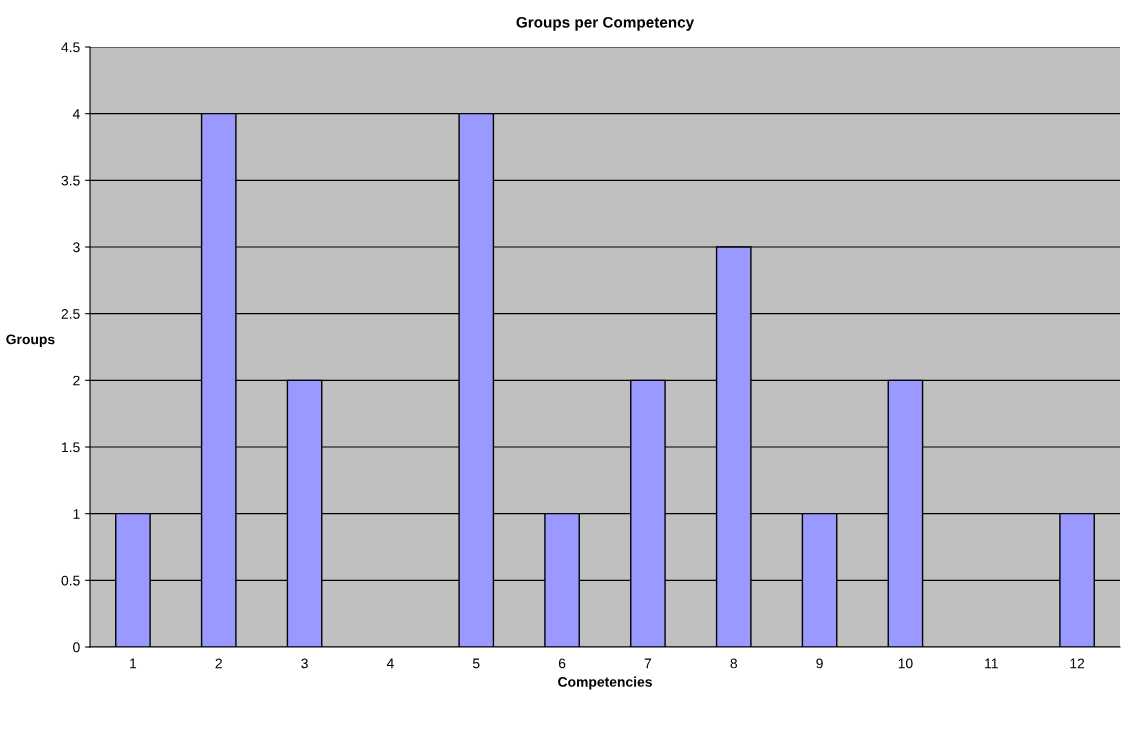 The image size is (1133, 744). I want to click on y-tick-label: 3.5, so click(70, 180).